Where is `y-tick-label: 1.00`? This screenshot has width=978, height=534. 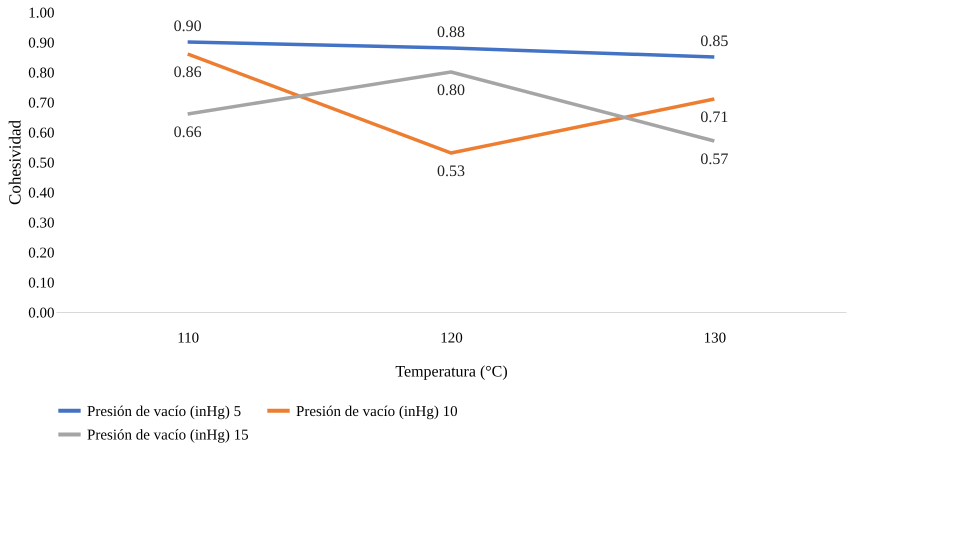 y-tick-label: 1.00 is located at coordinates (41, 14).